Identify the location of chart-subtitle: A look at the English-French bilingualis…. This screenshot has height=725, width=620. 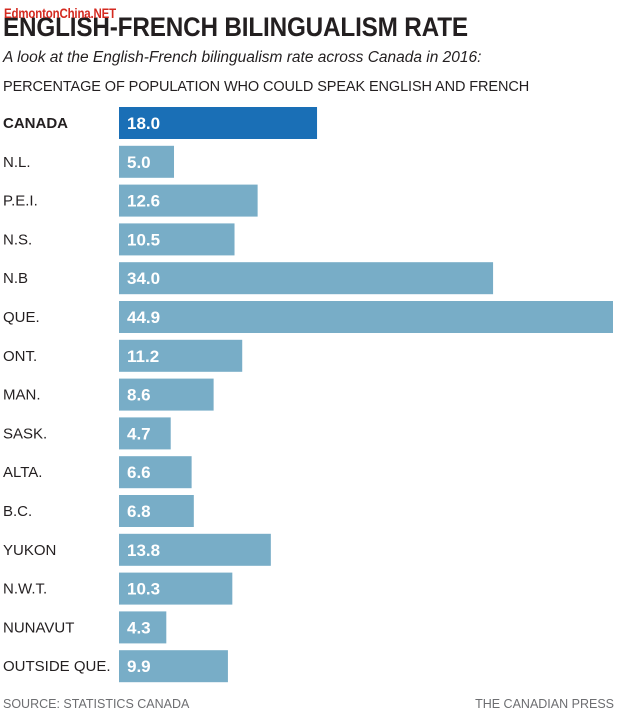
(242, 57).